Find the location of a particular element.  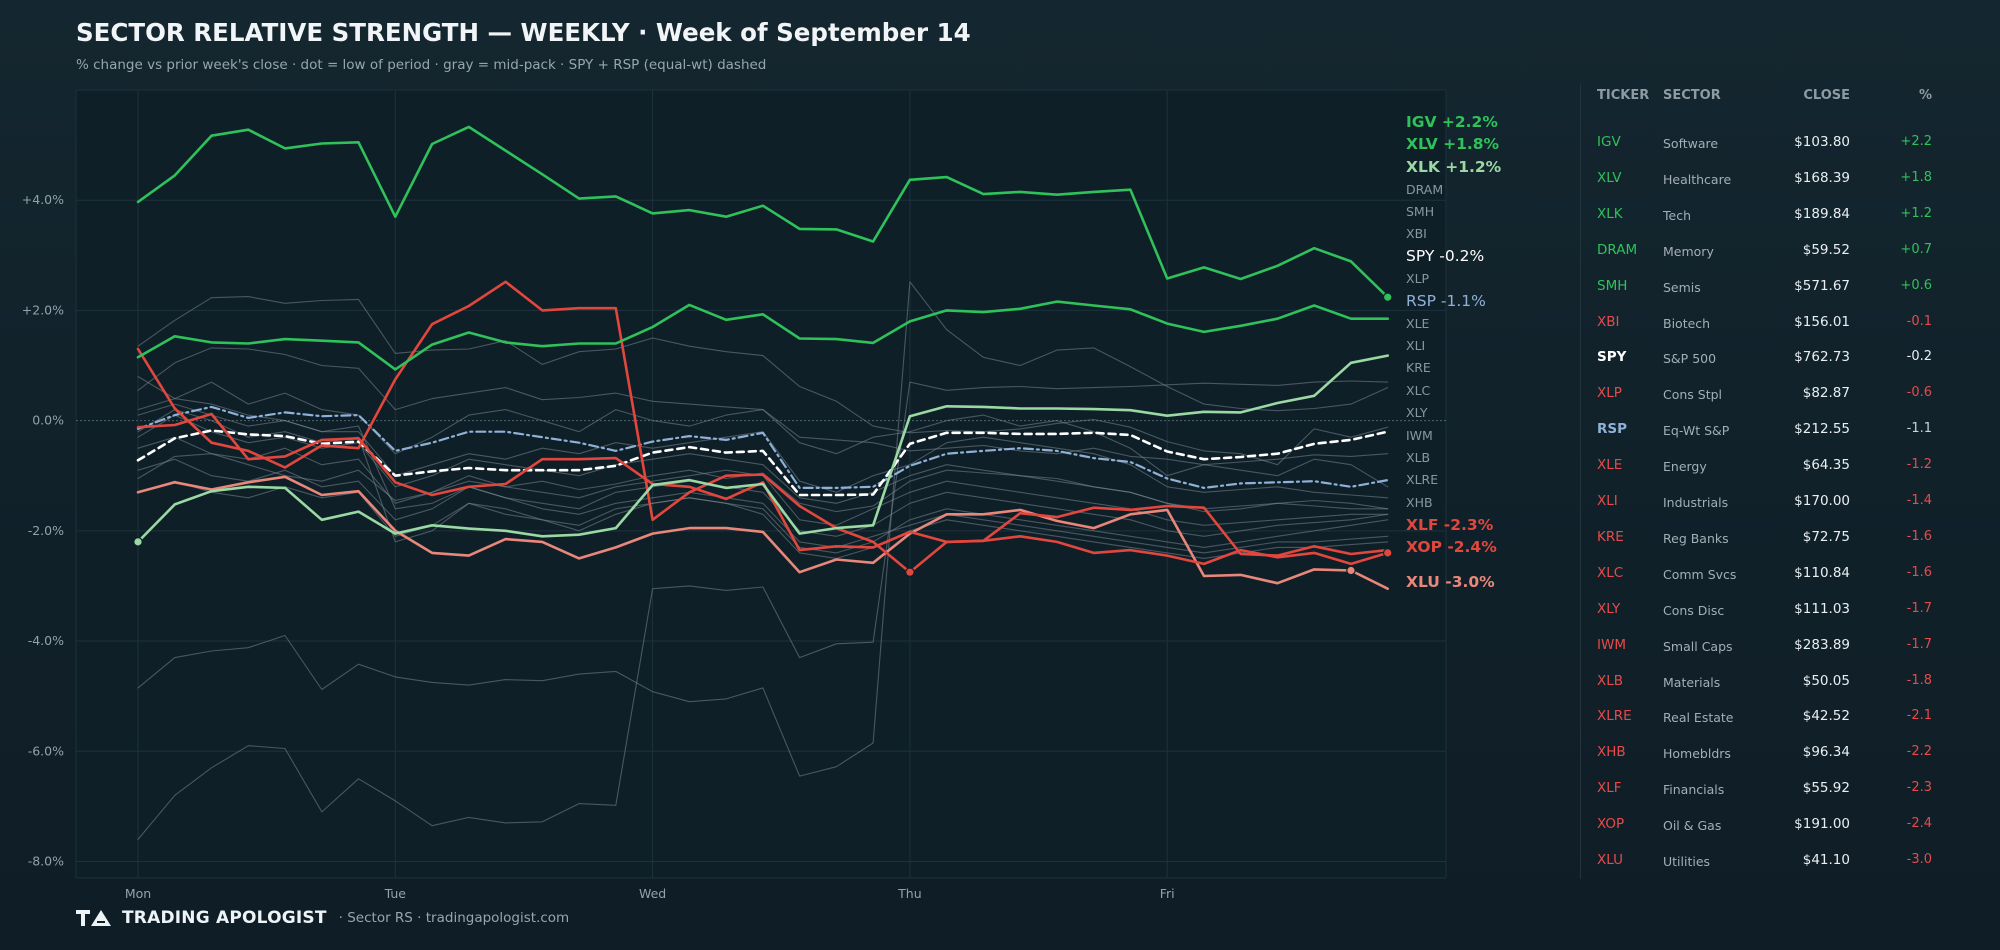

close-cell: $170.00 is located at coordinates (1822, 501).